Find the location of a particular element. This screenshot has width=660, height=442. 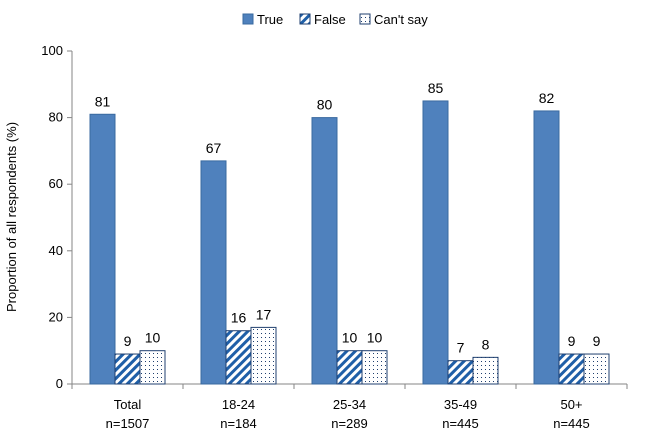

legend-label-can-t-say: Can't say is located at coordinates (401, 19).